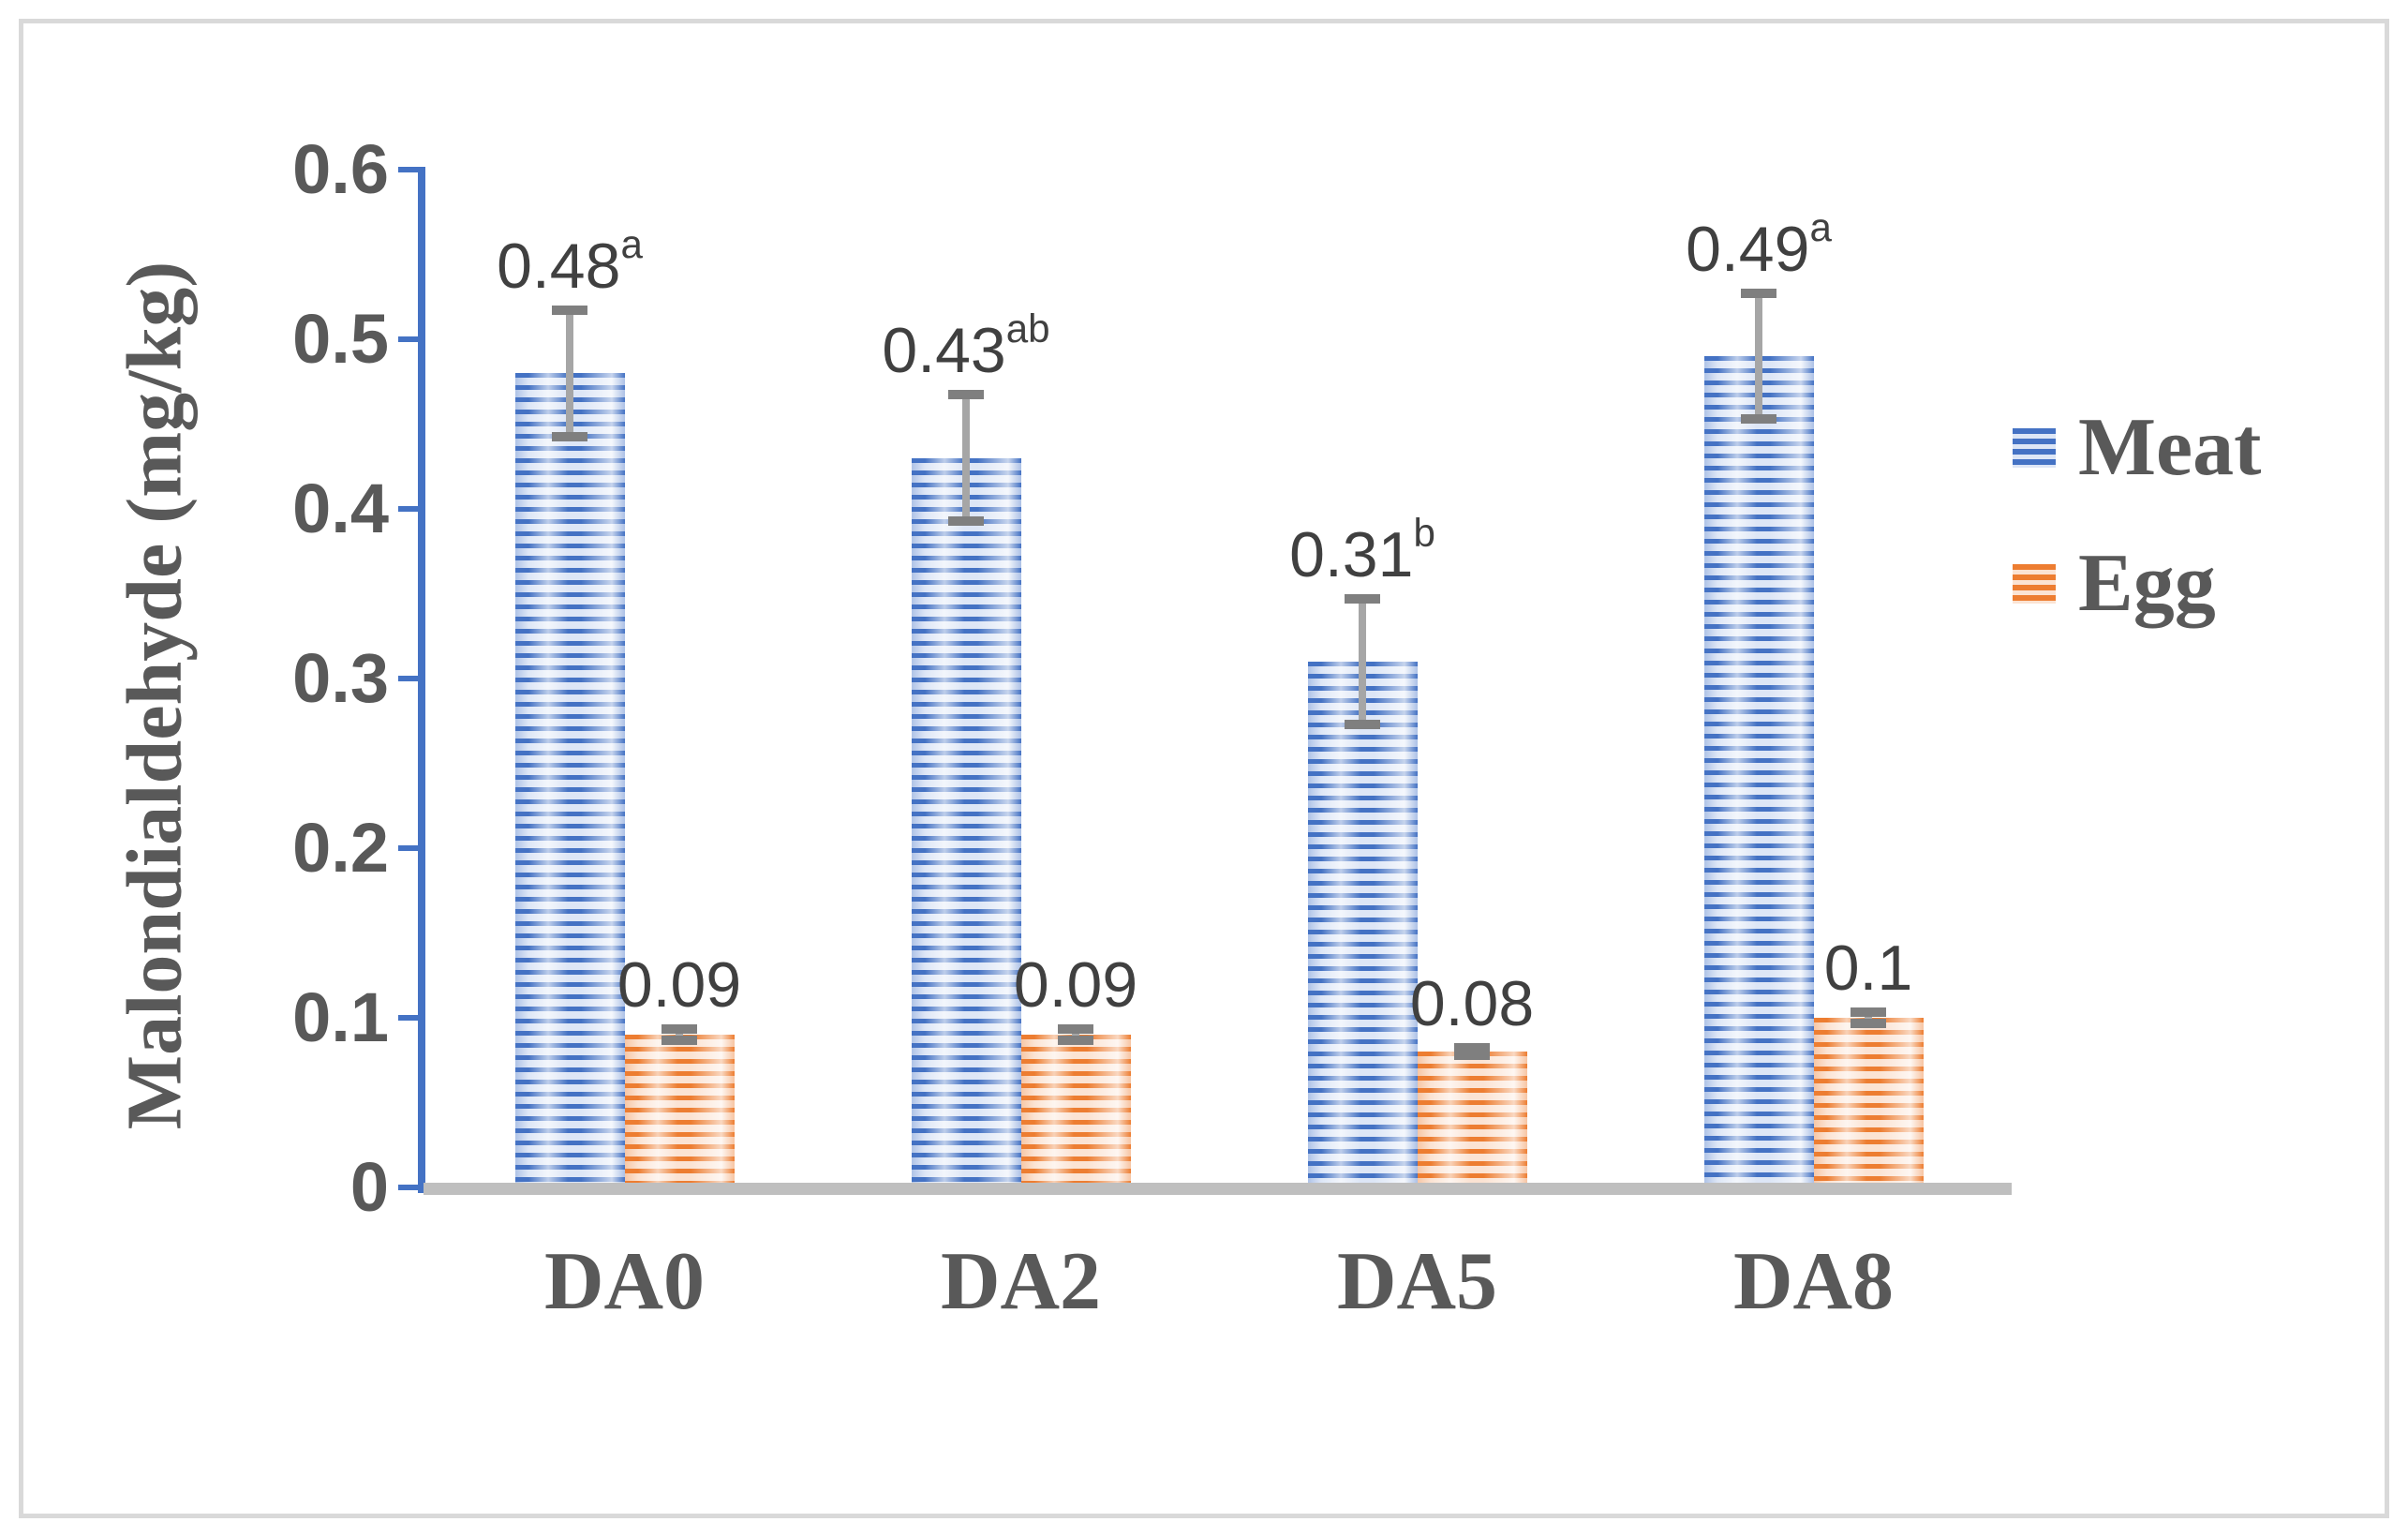 Image resolution: width=2408 pixels, height=1537 pixels. What do you see at coordinates (2147, 583) in the screenshot?
I see `legend-label-egg: Egg` at bounding box center [2147, 583].